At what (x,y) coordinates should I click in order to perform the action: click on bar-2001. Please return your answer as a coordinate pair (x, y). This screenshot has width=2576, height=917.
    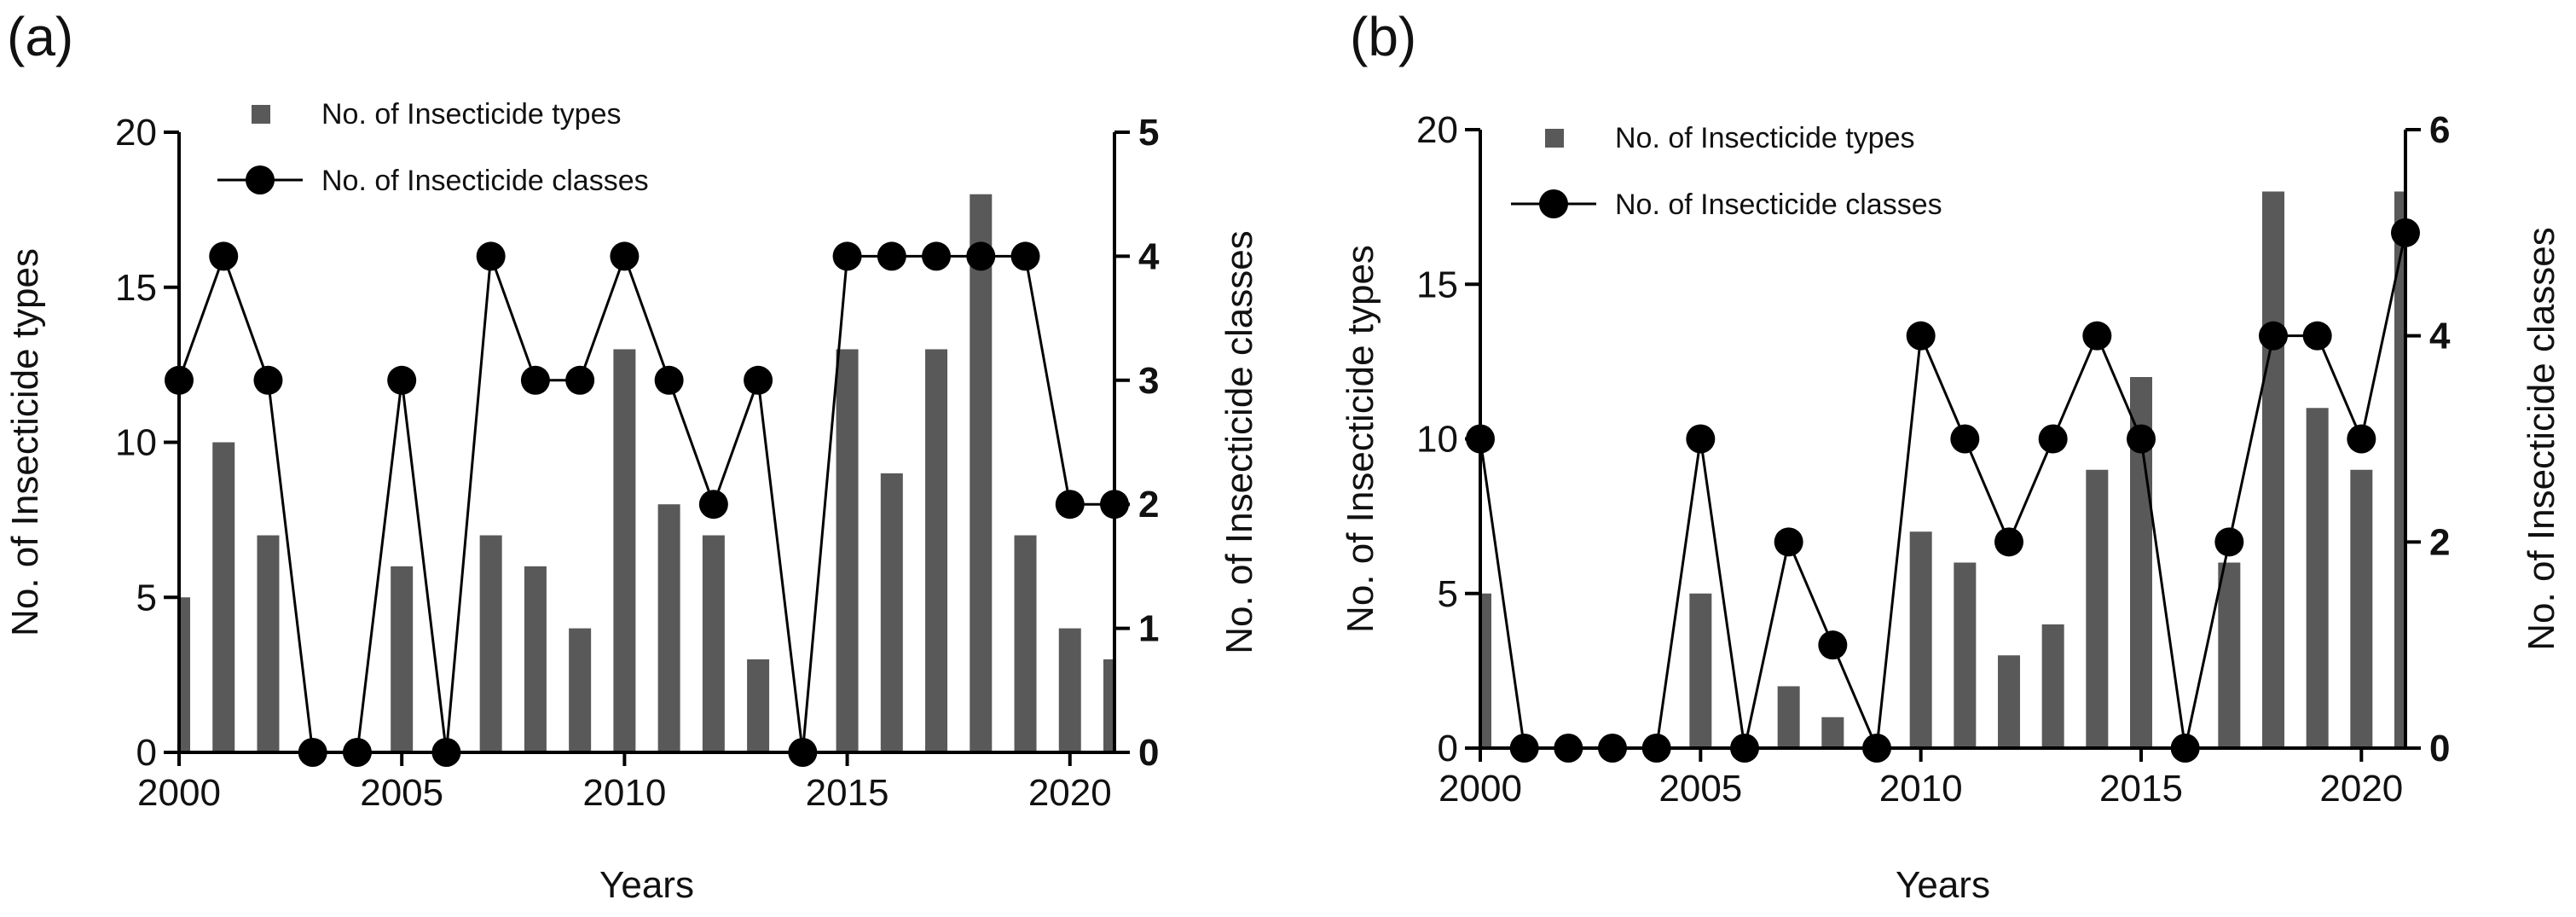
    Looking at the image, I should click on (224, 597).